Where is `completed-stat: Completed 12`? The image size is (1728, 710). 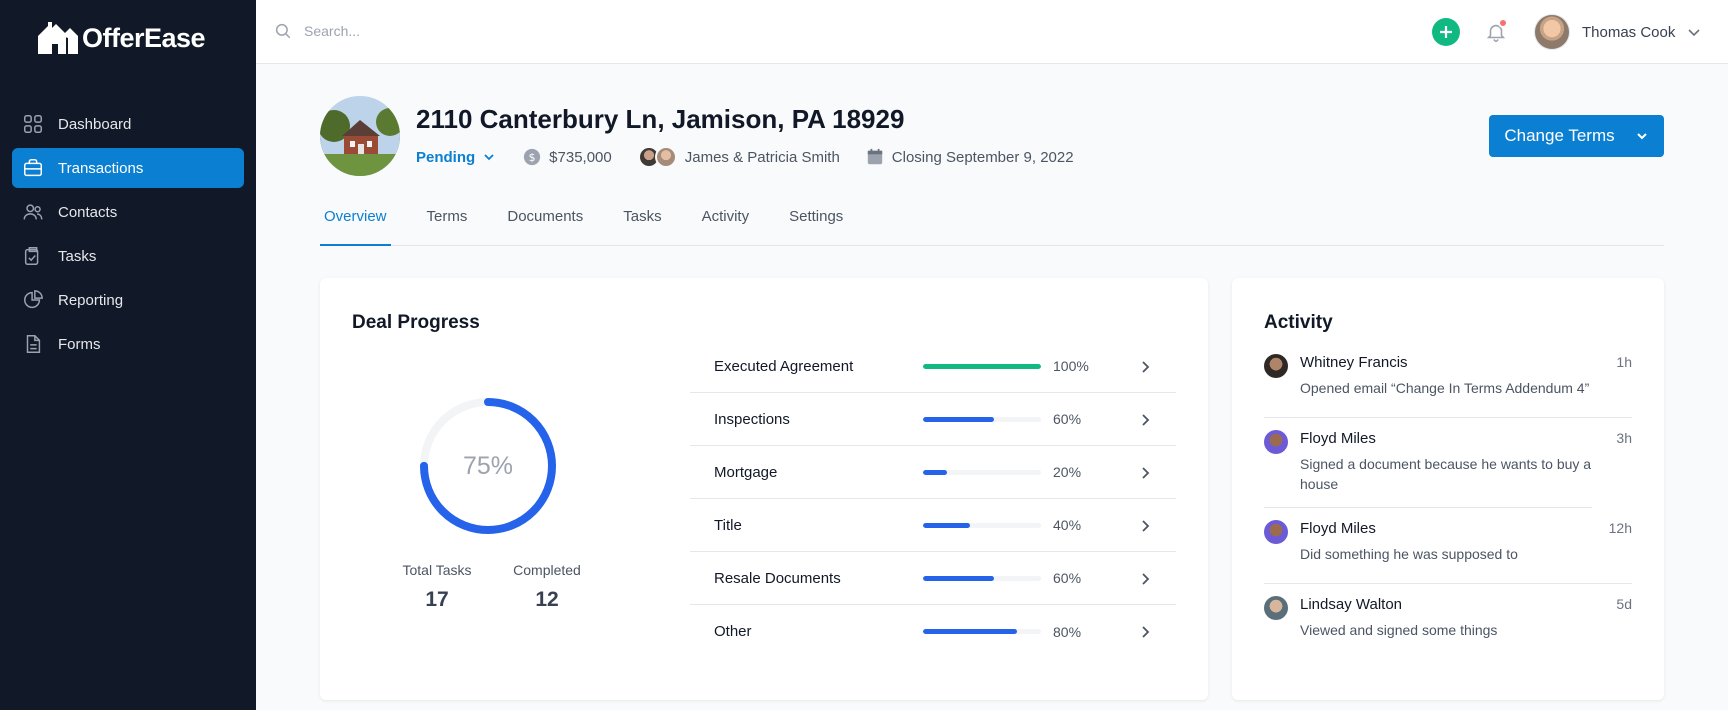 completed-stat: Completed 12 is located at coordinates (547, 587).